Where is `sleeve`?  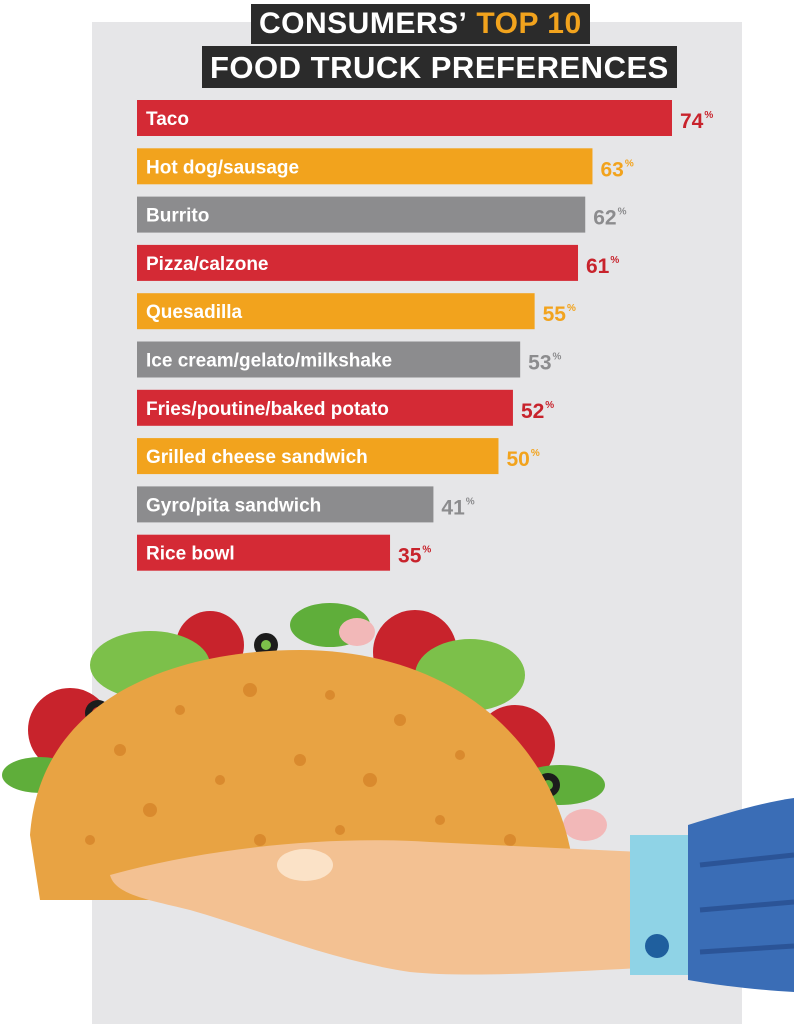
sleeve is located at coordinates (741, 895).